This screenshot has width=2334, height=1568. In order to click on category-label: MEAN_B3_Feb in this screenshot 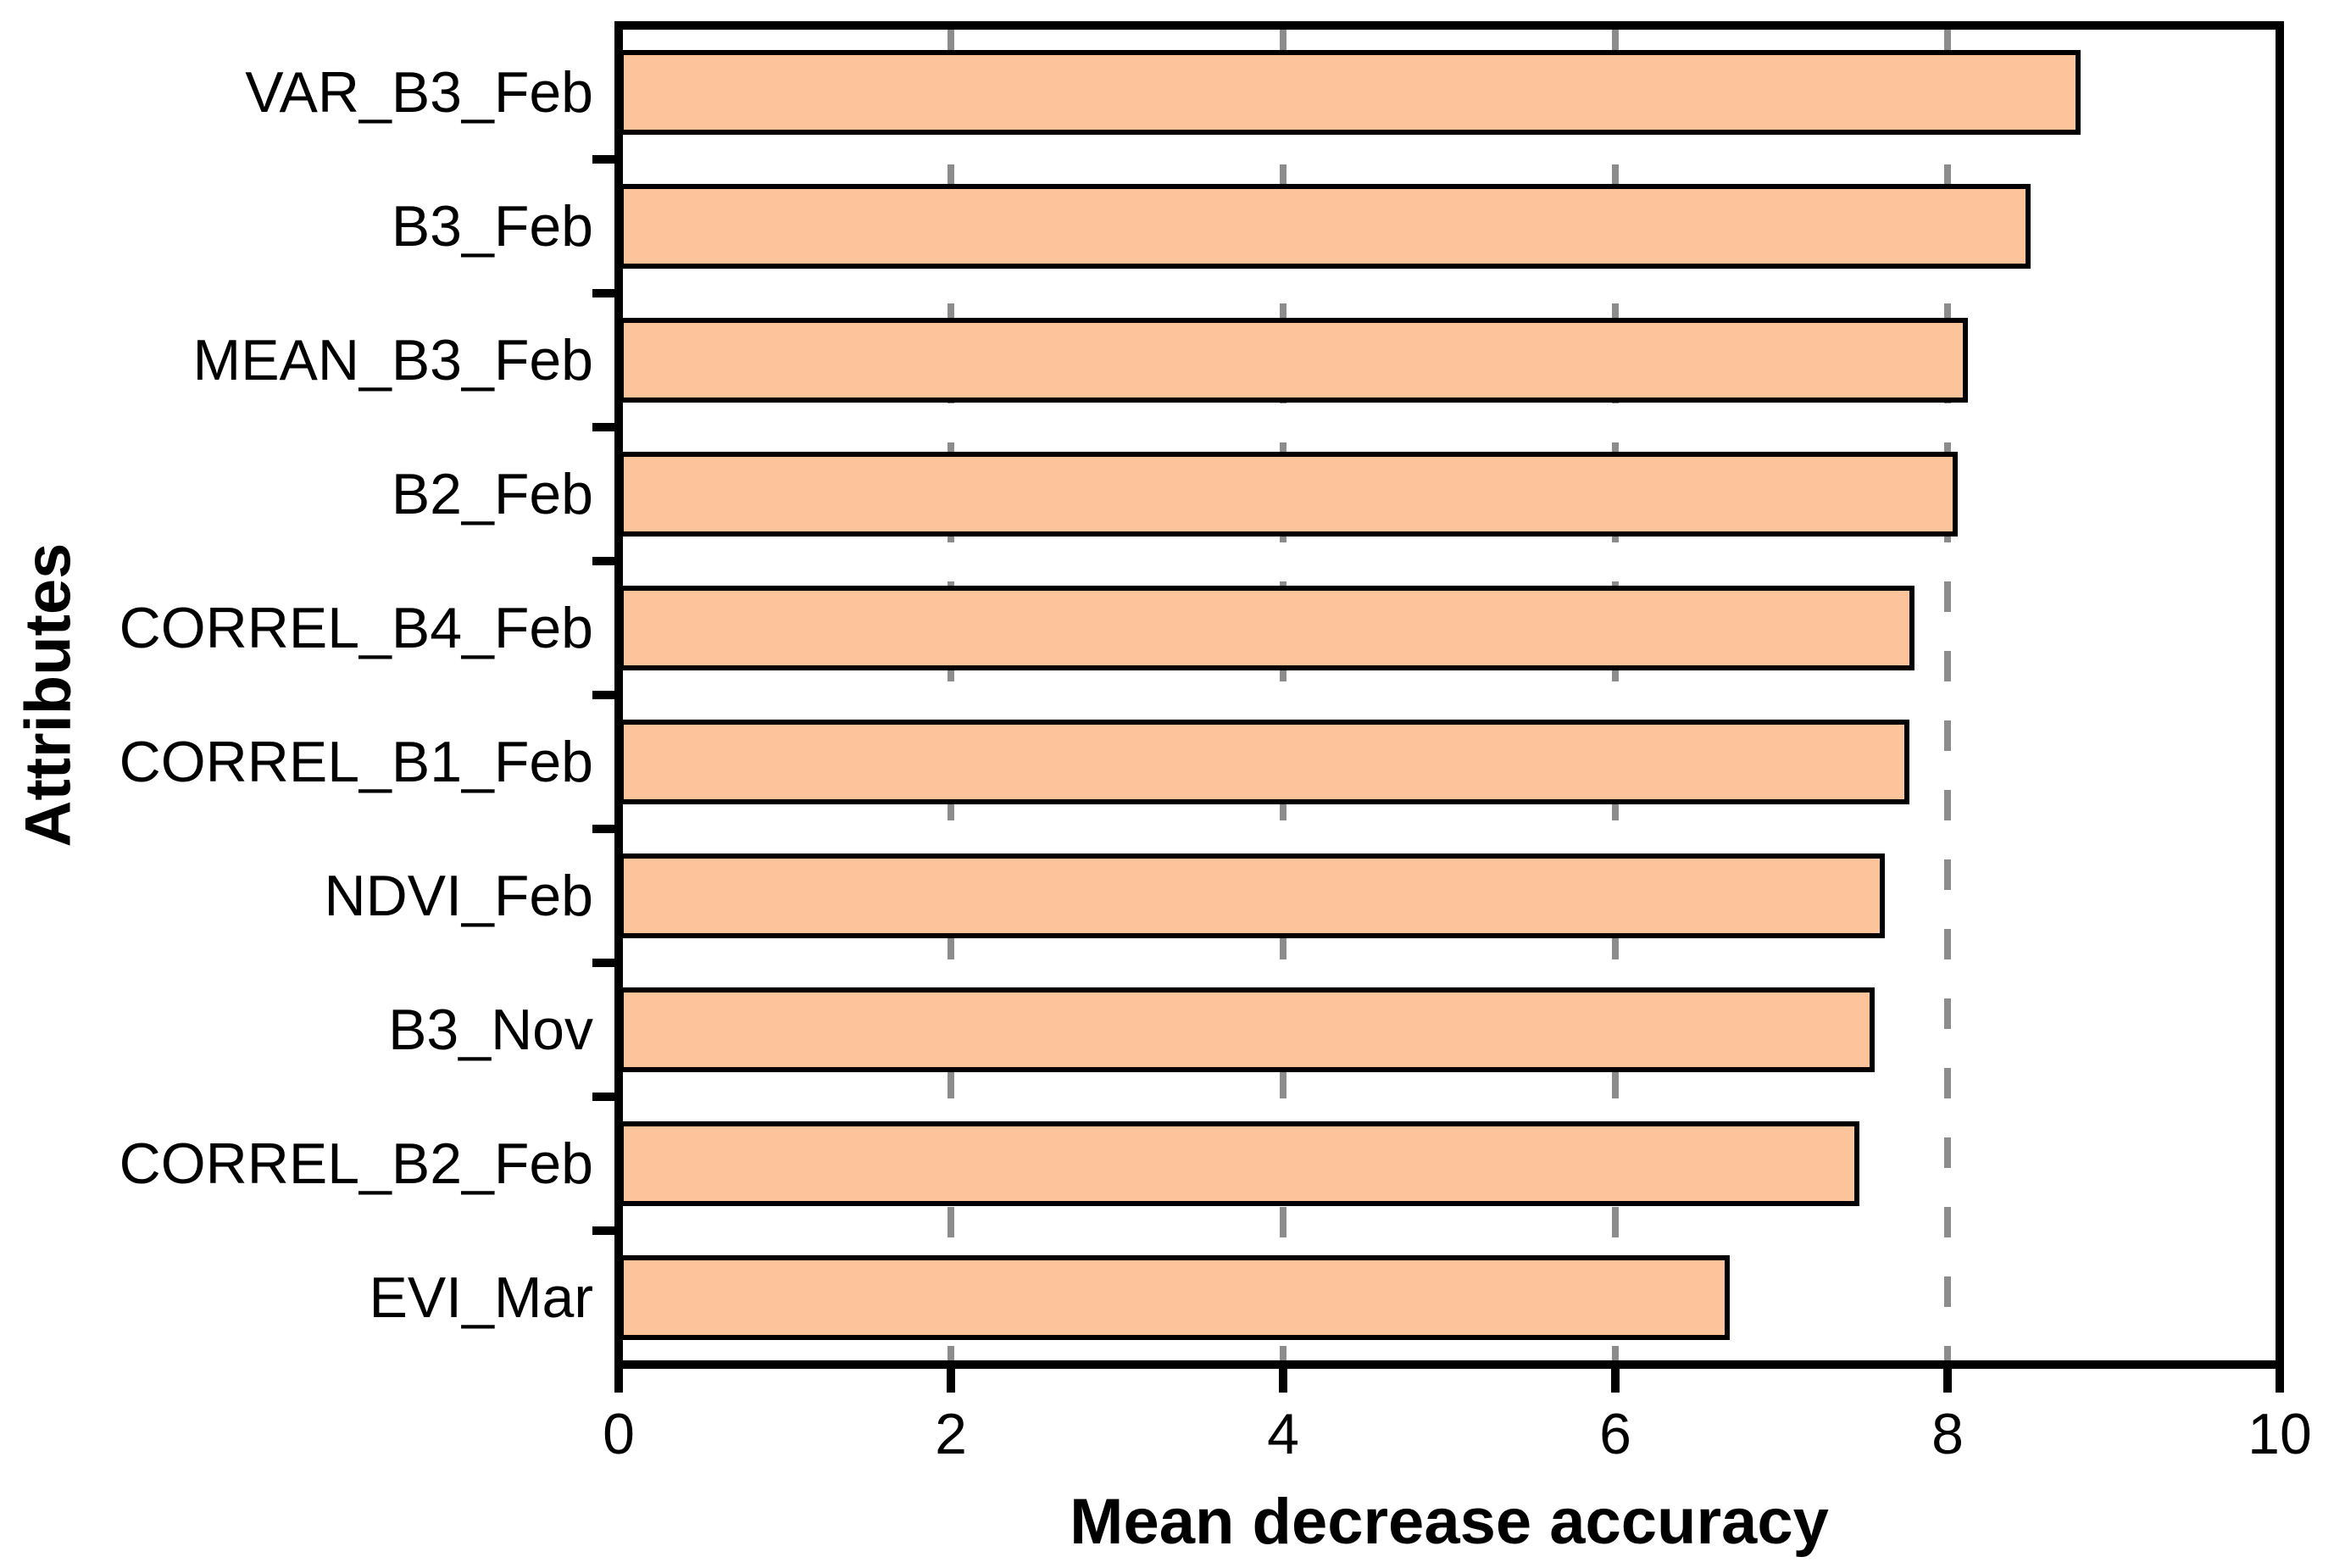, I will do `click(392, 360)`.